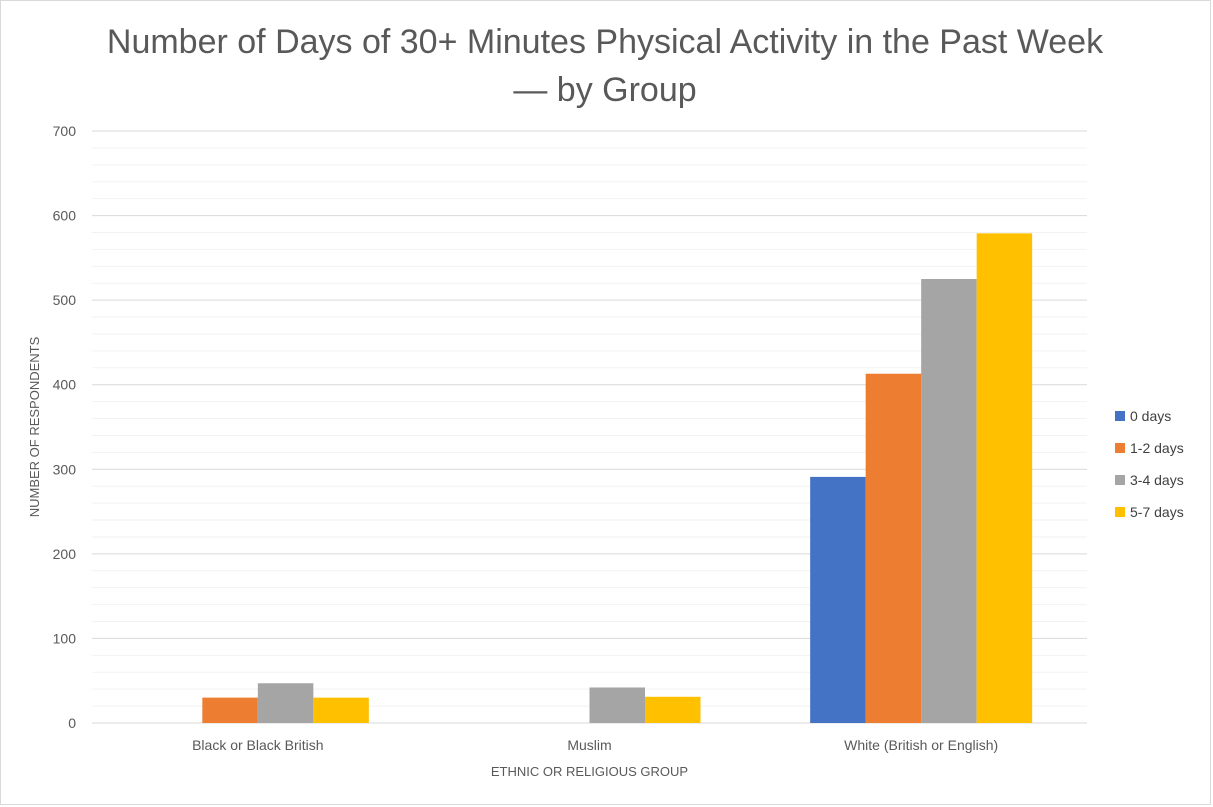  Describe the element at coordinates (589, 771) in the screenshot. I see `x-axis-title: ETHNIC OR RELIGIOUS GROUP` at that location.